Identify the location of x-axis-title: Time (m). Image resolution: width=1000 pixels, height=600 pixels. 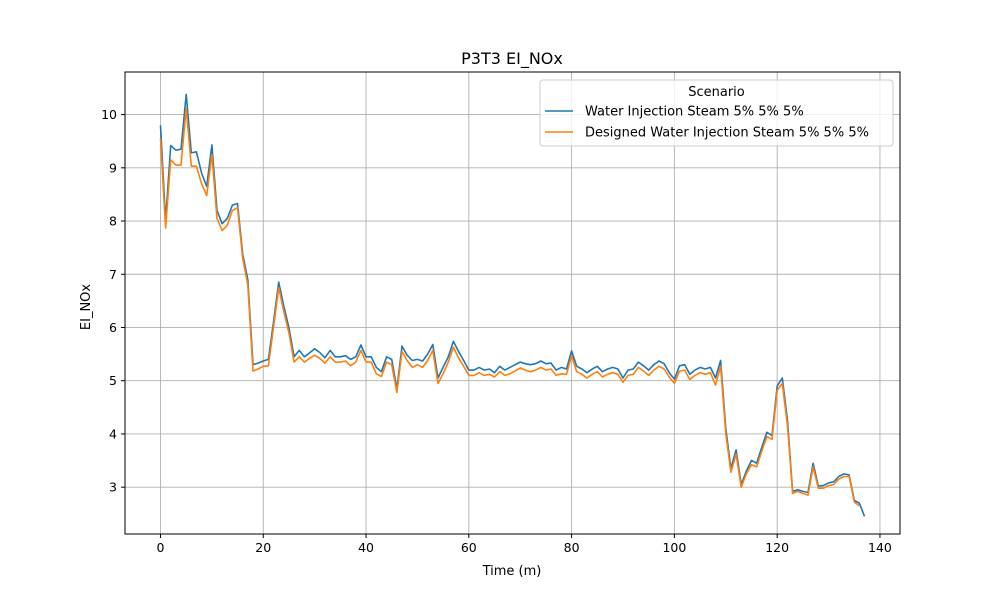
(512, 571).